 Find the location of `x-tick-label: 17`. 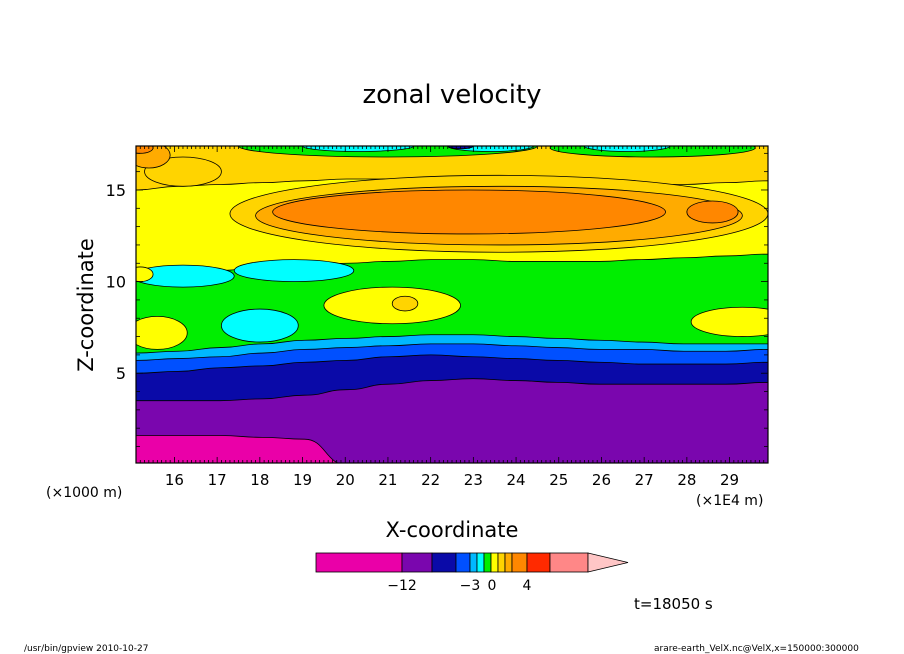

x-tick-label: 17 is located at coordinates (217, 480).